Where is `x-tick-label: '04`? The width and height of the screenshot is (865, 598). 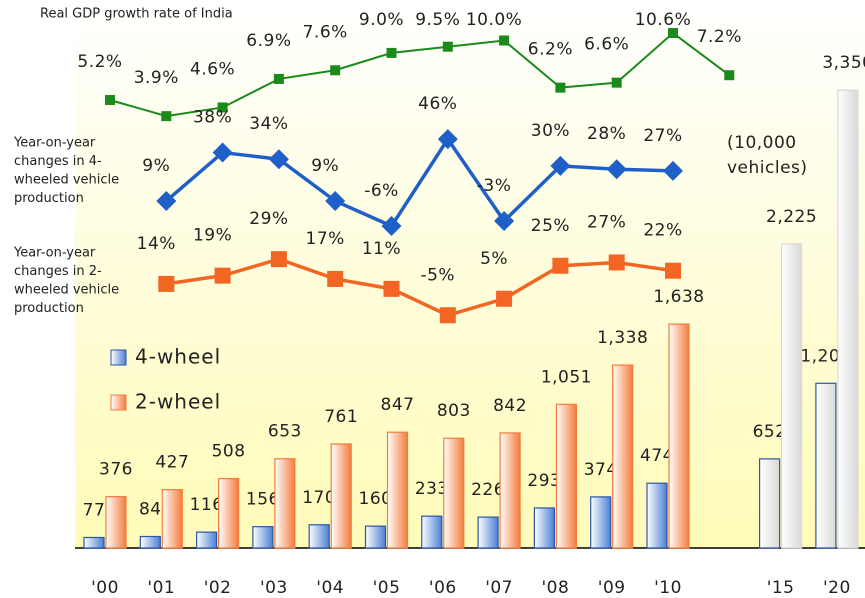
x-tick-label: '04 is located at coordinates (330, 588).